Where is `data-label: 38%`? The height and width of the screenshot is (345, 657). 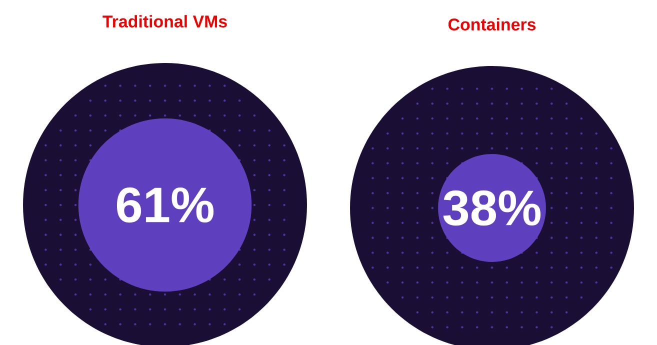
data-label: 38% is located at coordinates (492, 208).